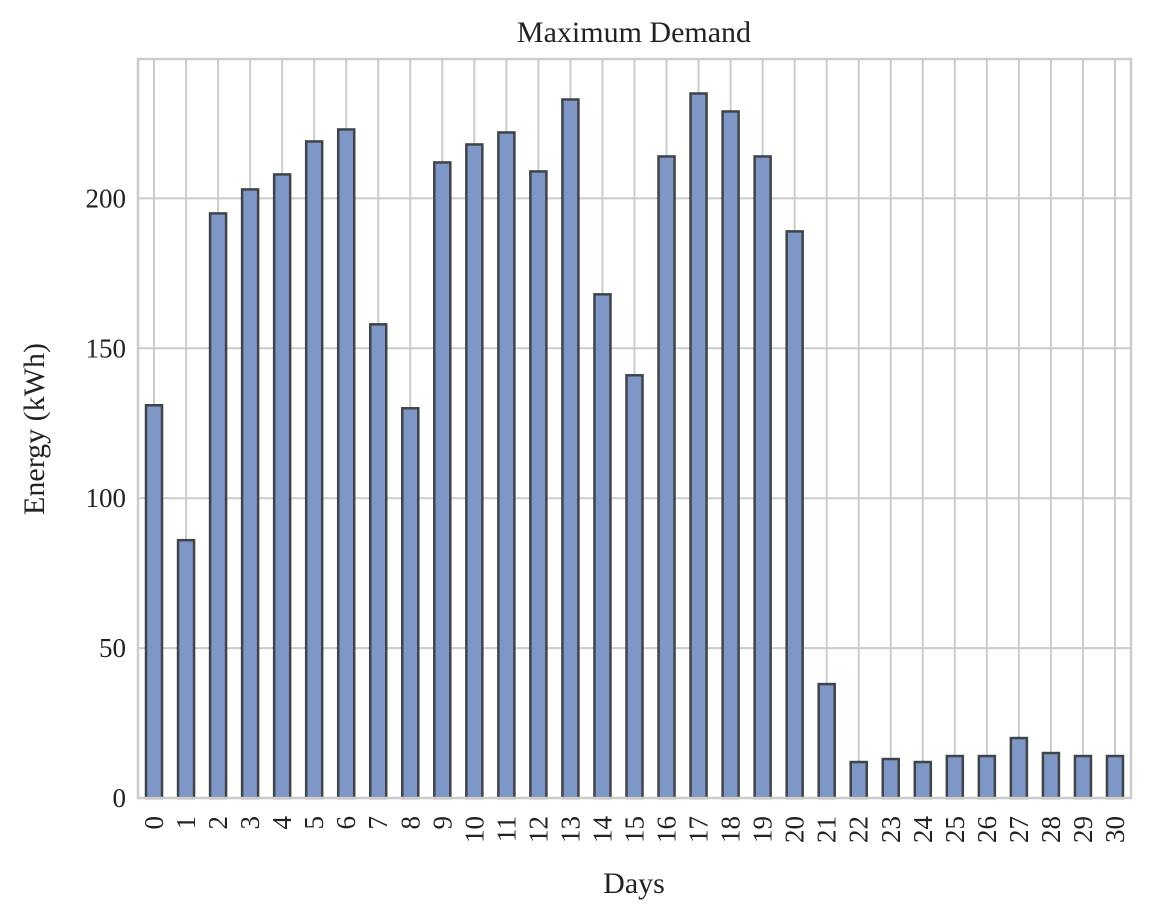 The image size is (1149, 919). Describe the element at coordinates (1083, 829) in the screenshot. I see `x-tick-label: 29` at that location.